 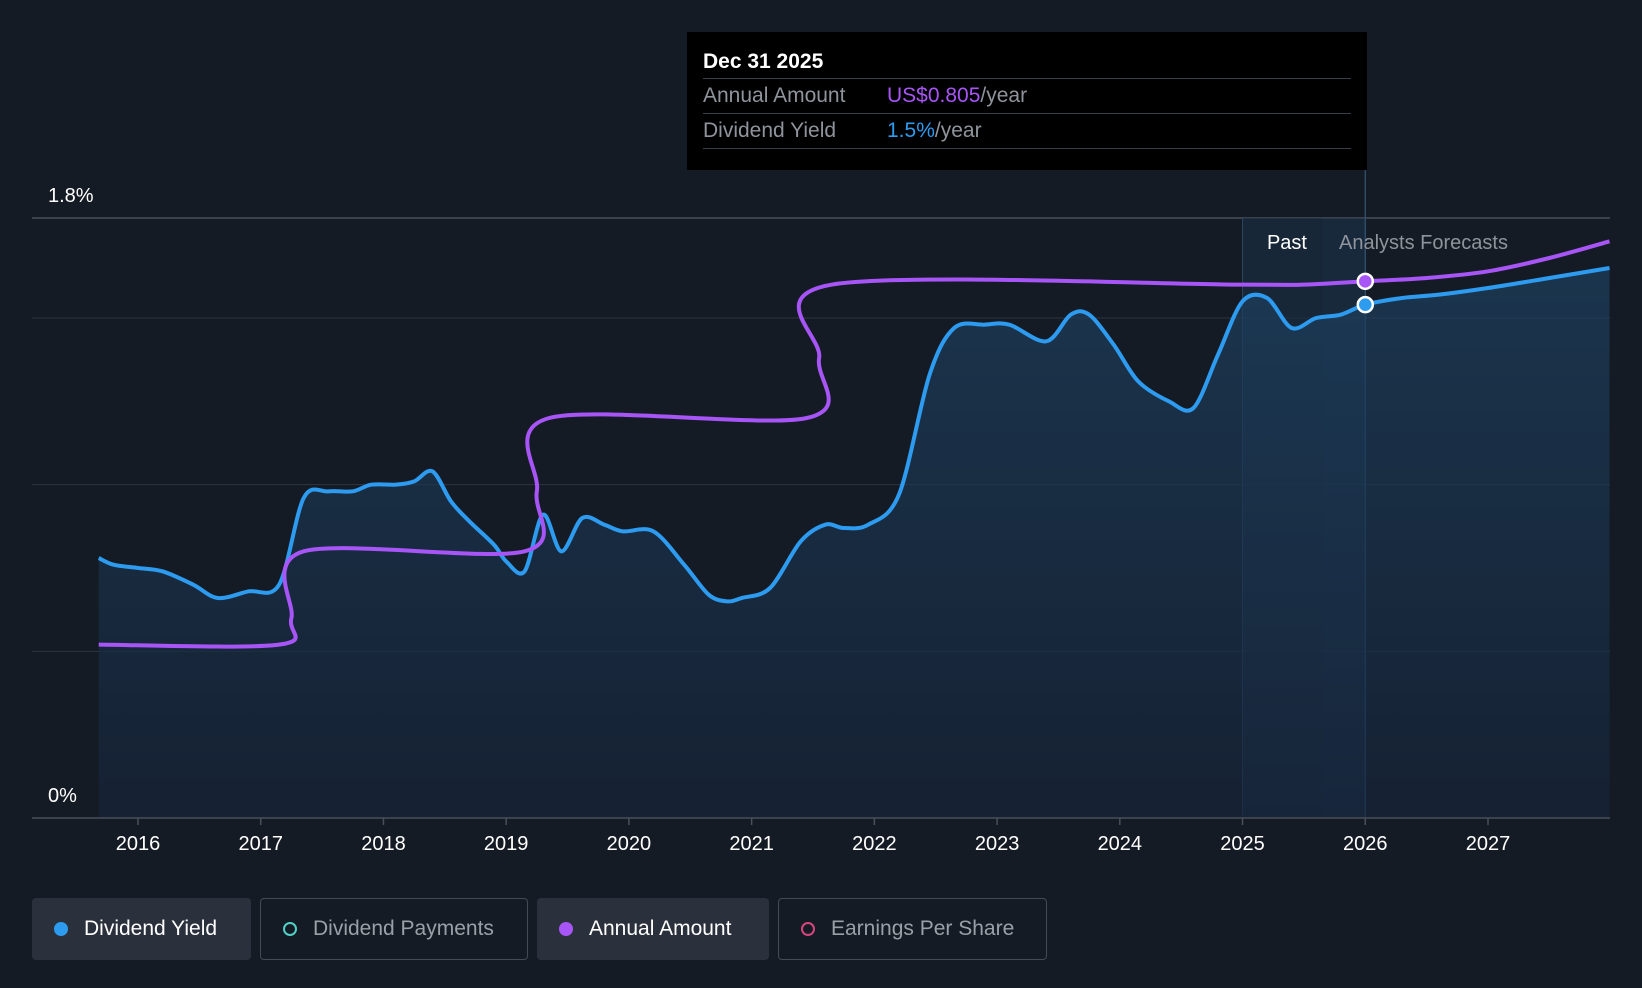 I want to click on dividend-yield-marker, so click(x=1365, y=304).